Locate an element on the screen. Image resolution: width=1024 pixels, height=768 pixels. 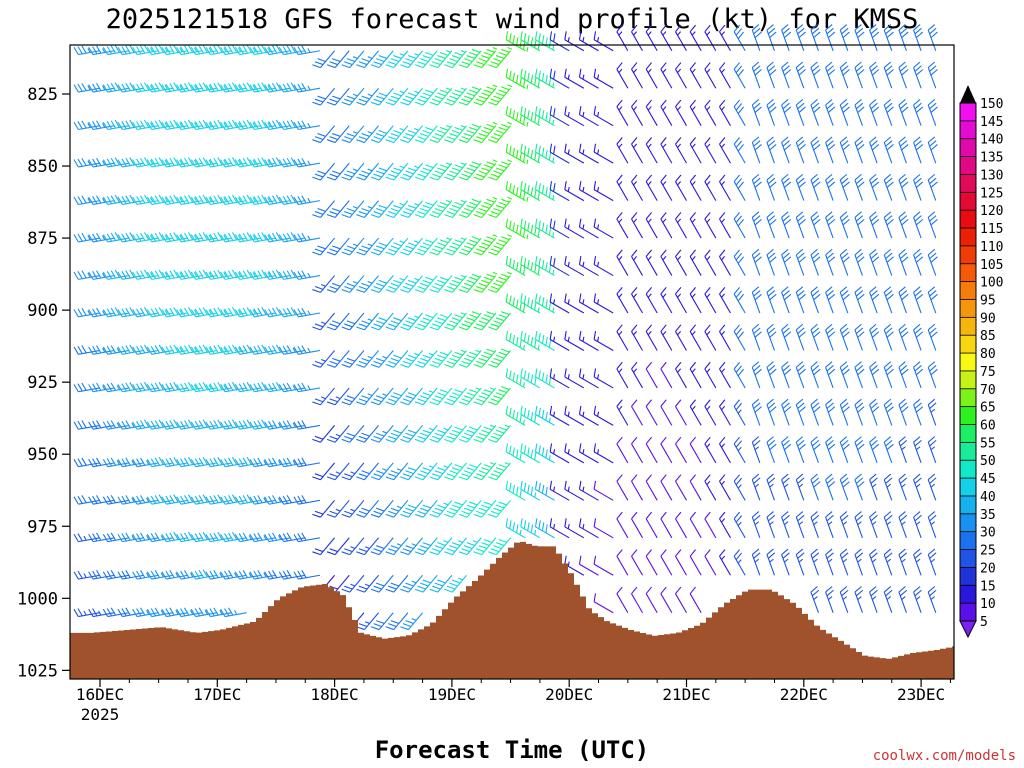
colorbar-label: 85 is located at coordinates (988, 336).